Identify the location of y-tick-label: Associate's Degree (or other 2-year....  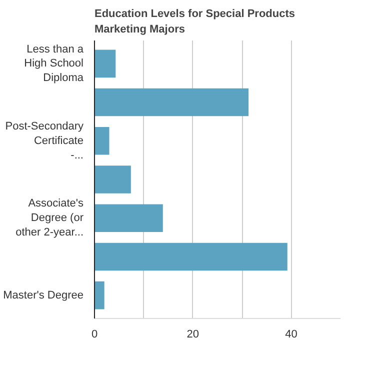
(50, 218).